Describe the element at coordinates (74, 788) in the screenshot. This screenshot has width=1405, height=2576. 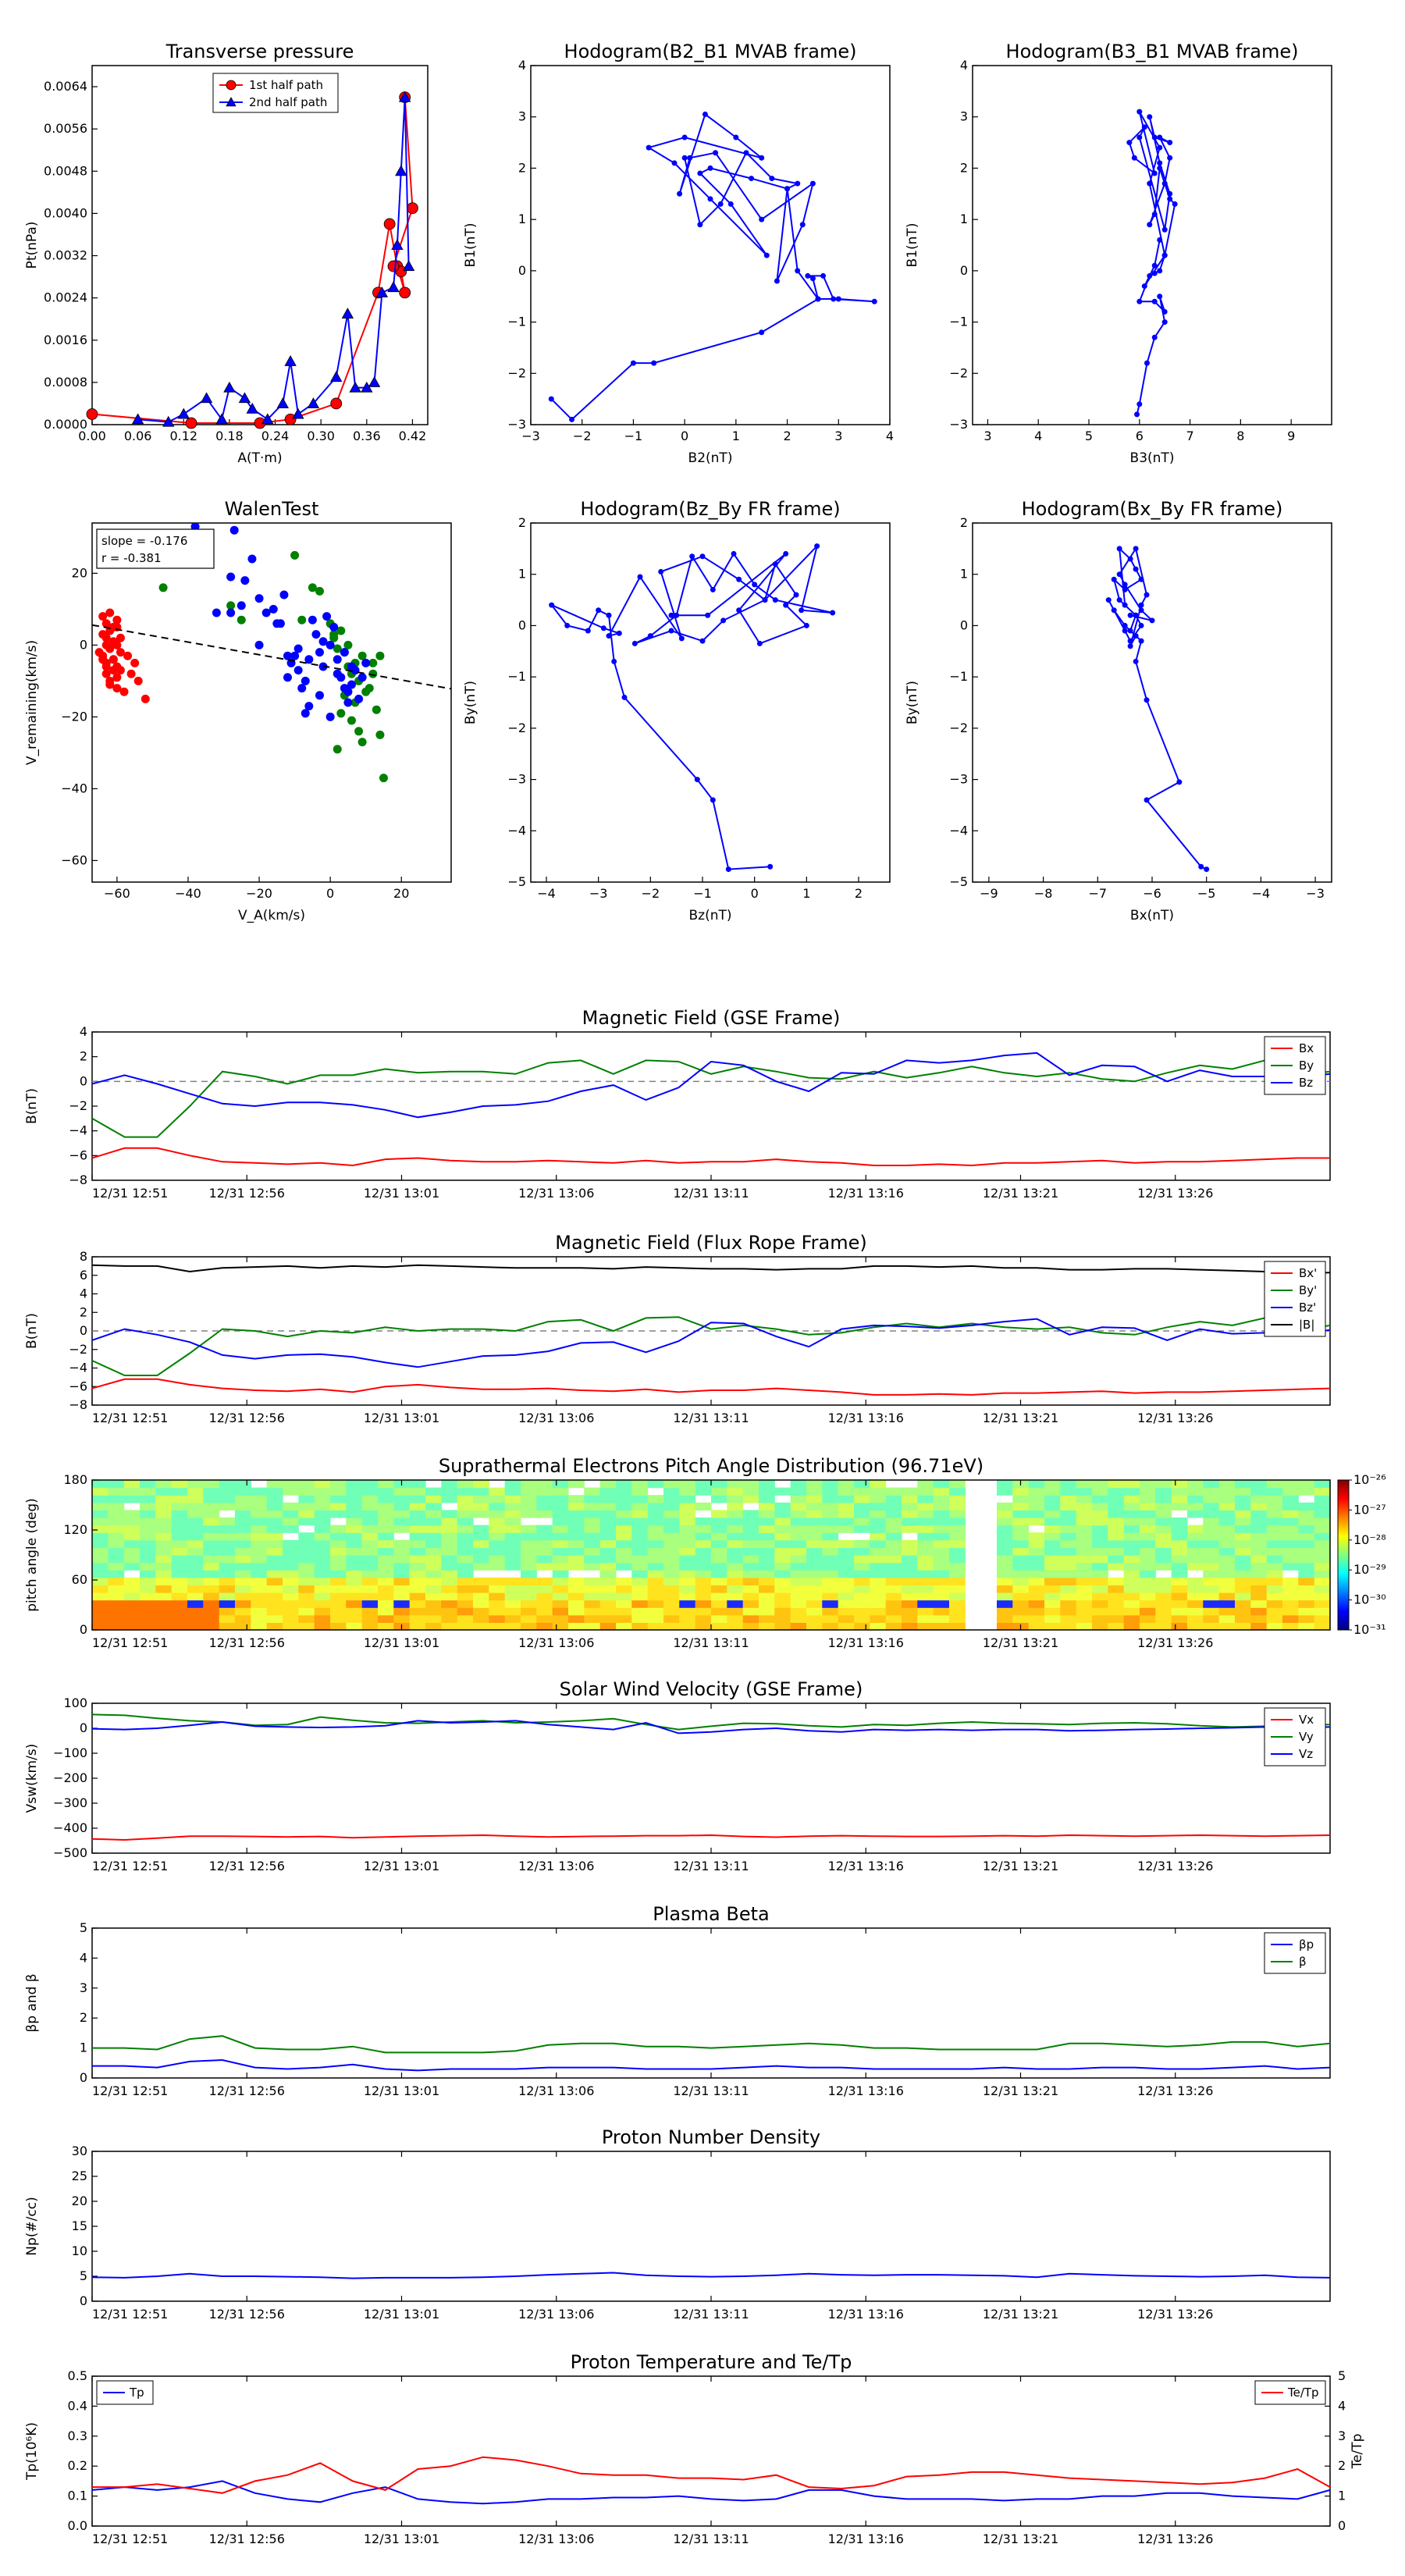
I see `y-tick-label: −40` at that location.